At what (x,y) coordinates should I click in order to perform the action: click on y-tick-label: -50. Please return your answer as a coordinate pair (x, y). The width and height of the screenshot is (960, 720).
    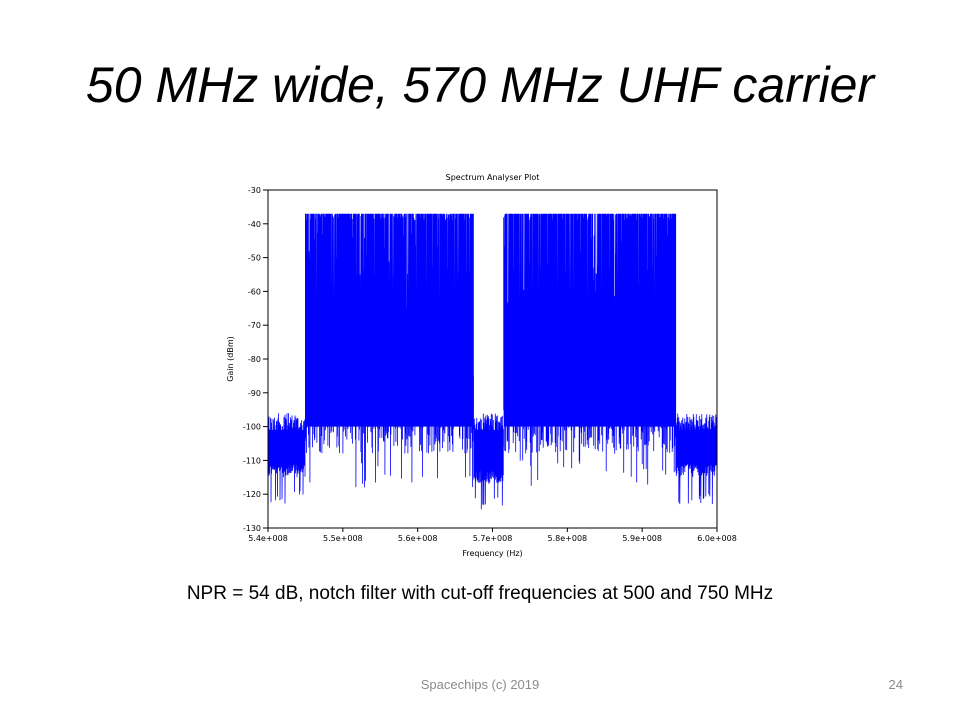
    Looking at the image, I should click on (254, 258).